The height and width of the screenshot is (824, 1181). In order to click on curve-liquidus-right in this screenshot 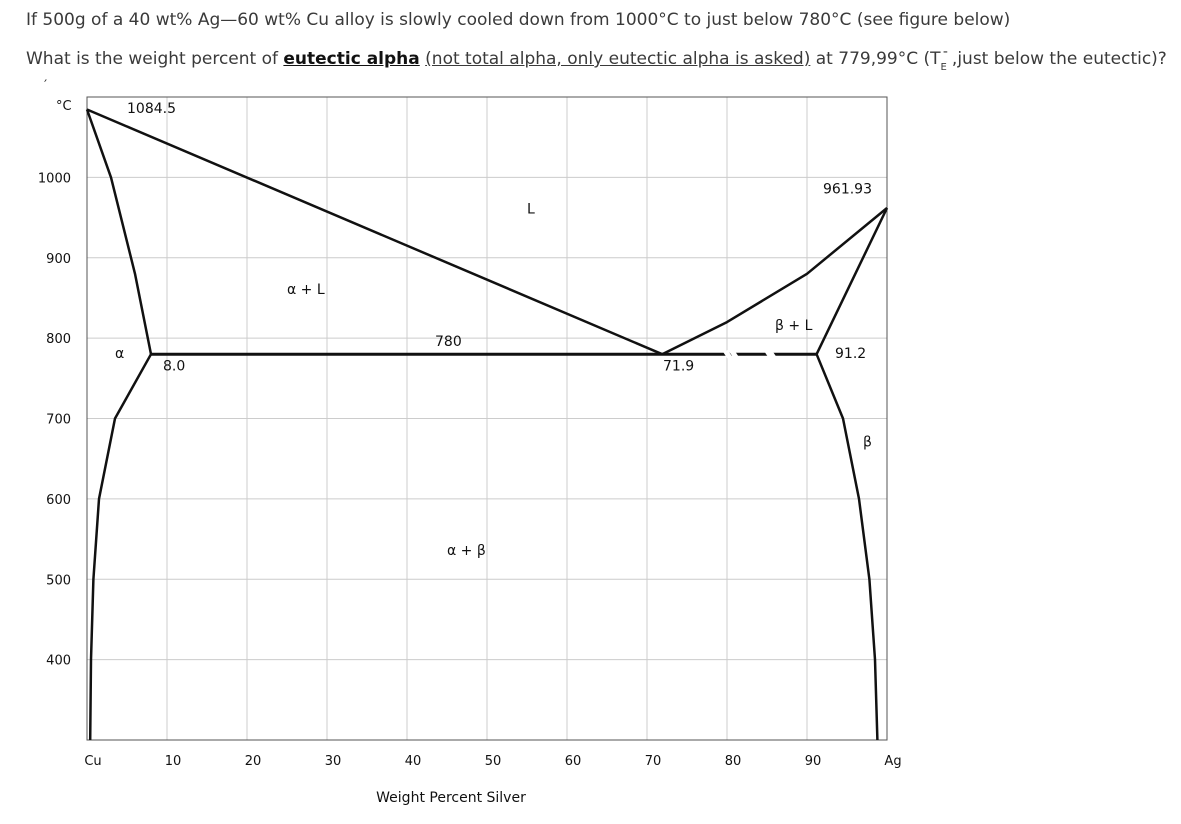, I will do `click(774, 281)`.